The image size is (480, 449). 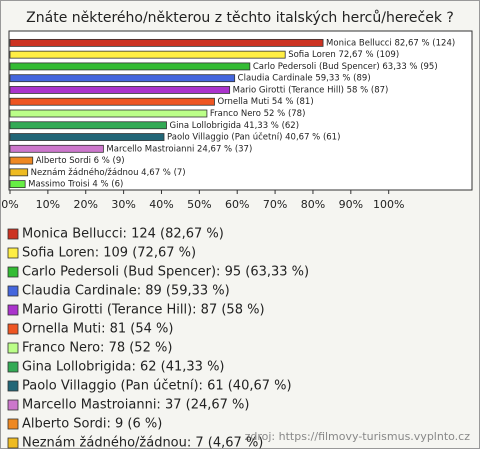 I want to click on bar-label: Claudia Cardinale 59,33 % (89), so click(x=304, y=79).